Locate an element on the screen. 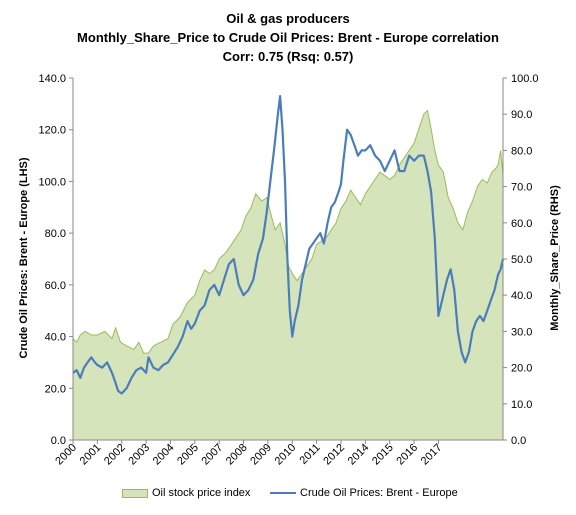 Image resolution: width=576 pixels, height=515 pixels. right-tick-label: 20.0 is located at coordinates (521, 369).